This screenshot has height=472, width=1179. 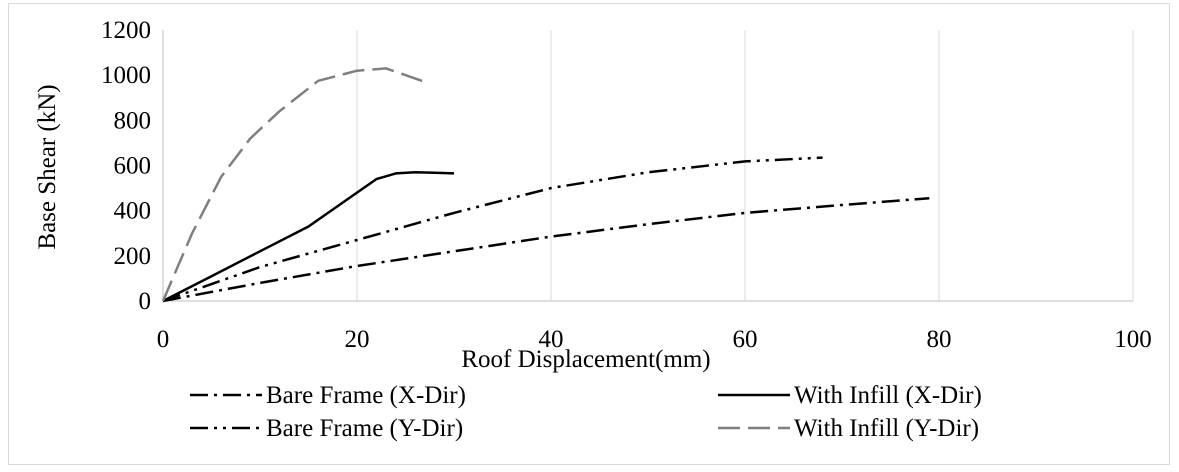 I want to click on y-tick-label: 1000, so click(x=126, y=75).